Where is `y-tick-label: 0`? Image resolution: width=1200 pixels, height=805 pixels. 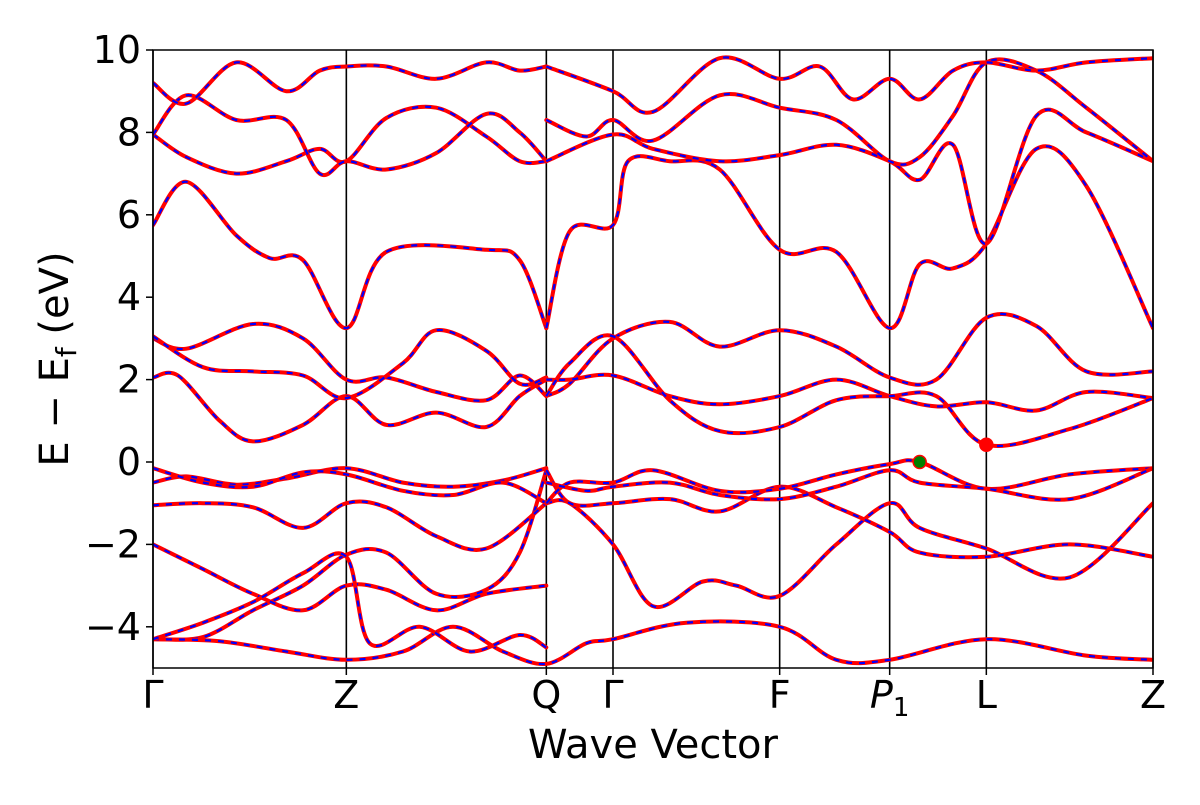 y-tick-label: 0 is located at coordinates (129, 462).